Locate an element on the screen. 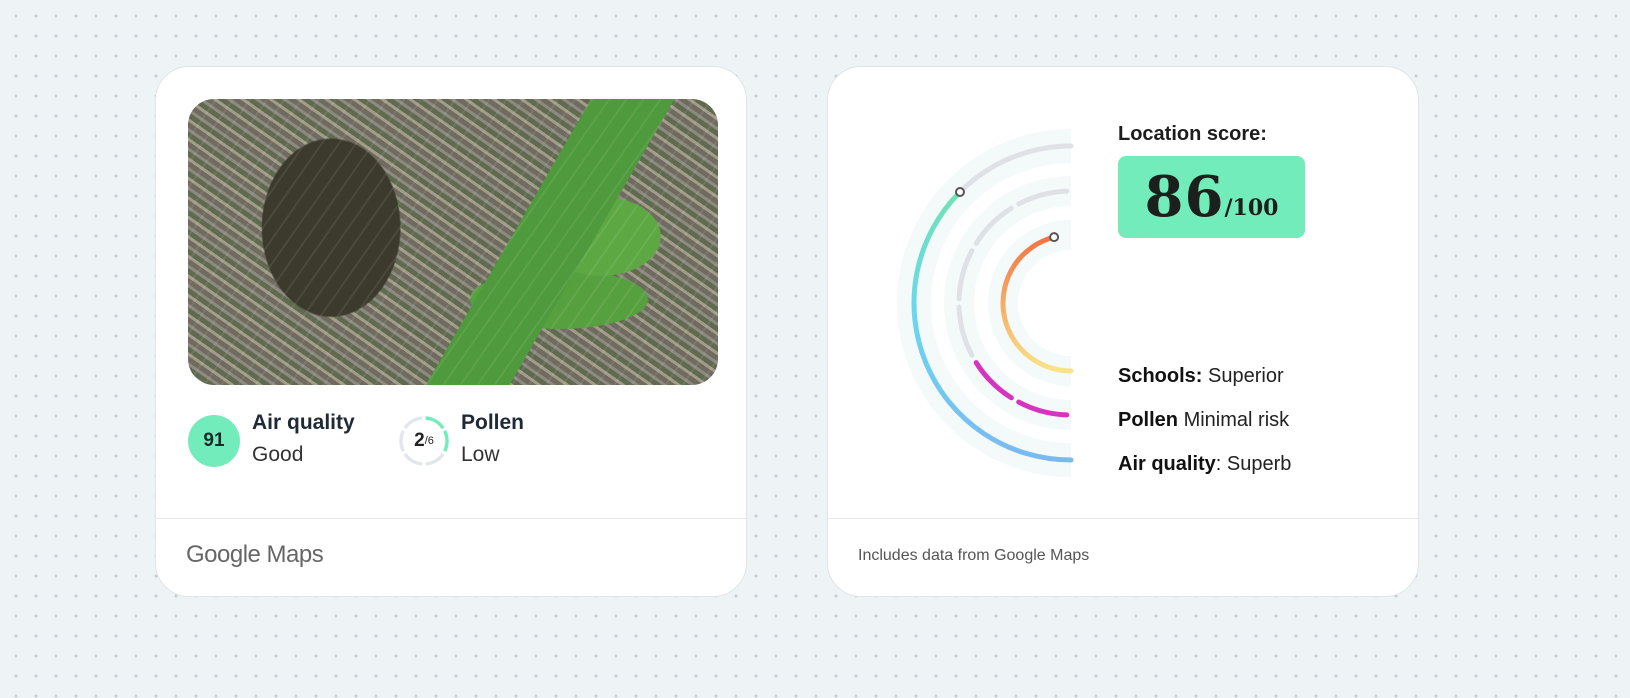 The image size is (1630, 698). air-quality-arc is located at coordinates (992, 326).